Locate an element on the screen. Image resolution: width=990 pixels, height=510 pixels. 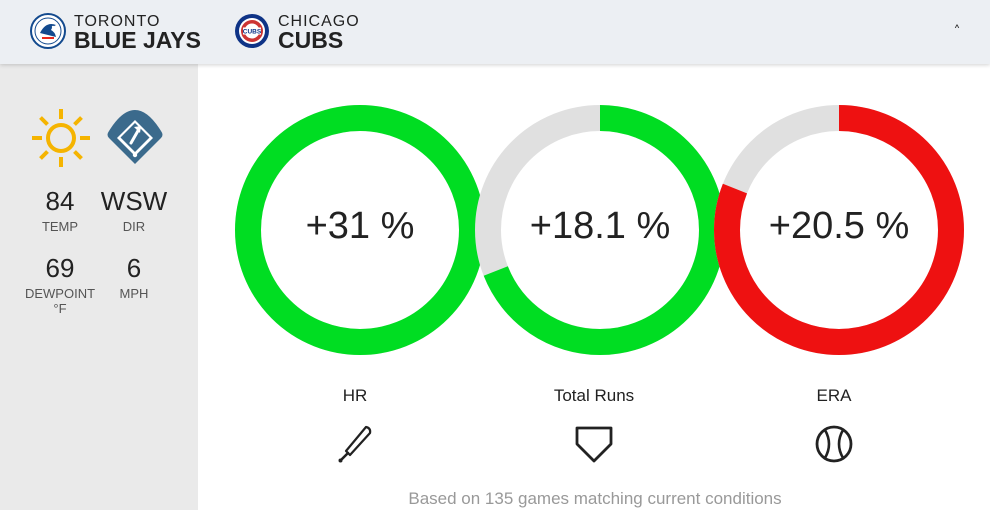
home-team-city: CHICAGO is located at coordinates (319, 21).